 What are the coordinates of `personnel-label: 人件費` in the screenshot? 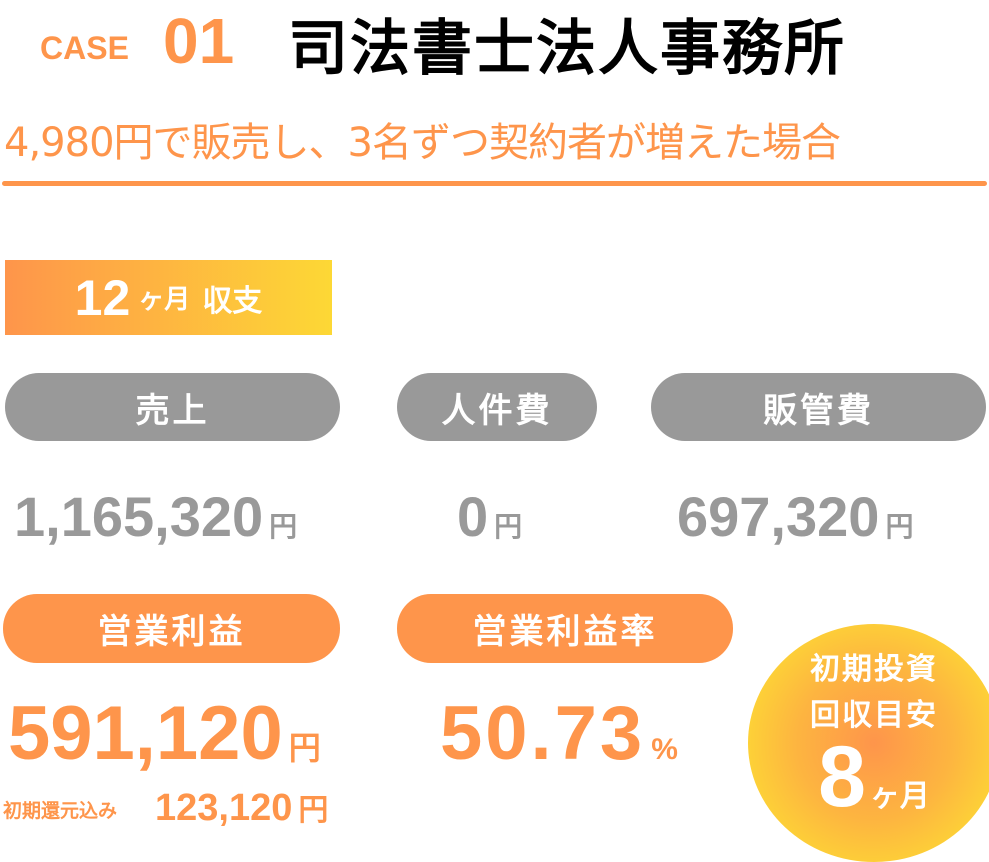 It's located at (497, 407).